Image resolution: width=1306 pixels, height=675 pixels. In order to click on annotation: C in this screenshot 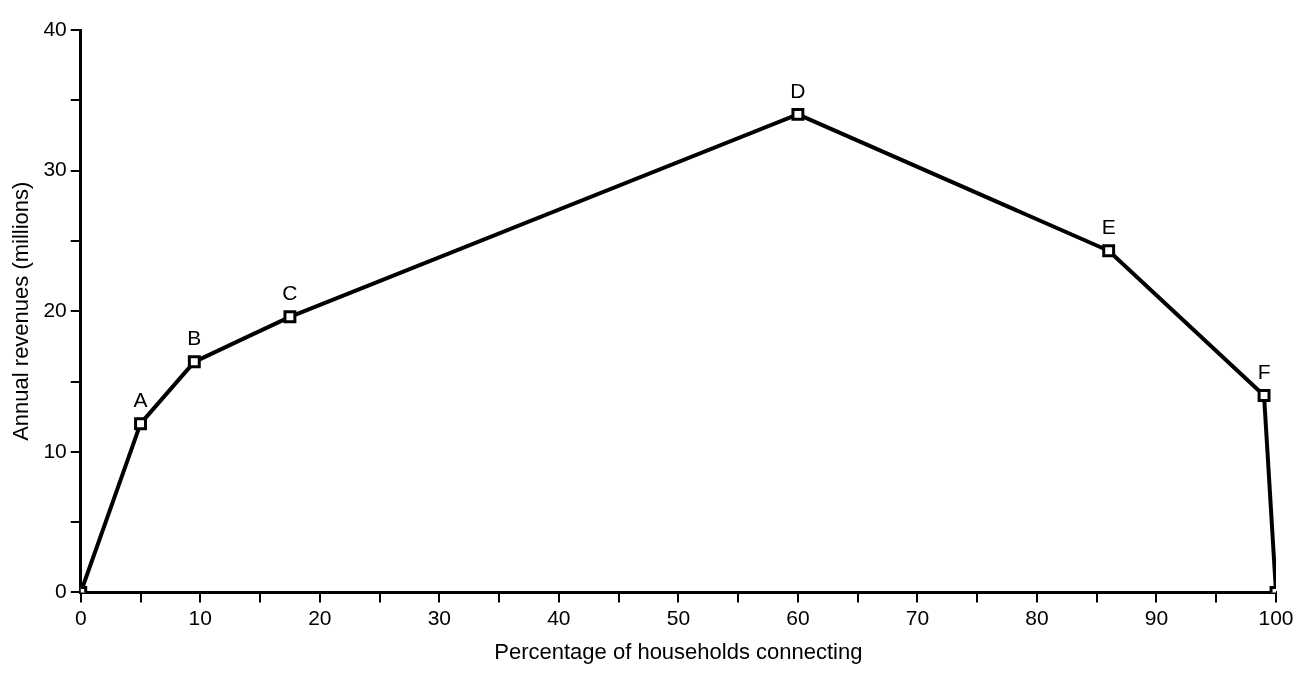, I will do `click(290, 293)`.